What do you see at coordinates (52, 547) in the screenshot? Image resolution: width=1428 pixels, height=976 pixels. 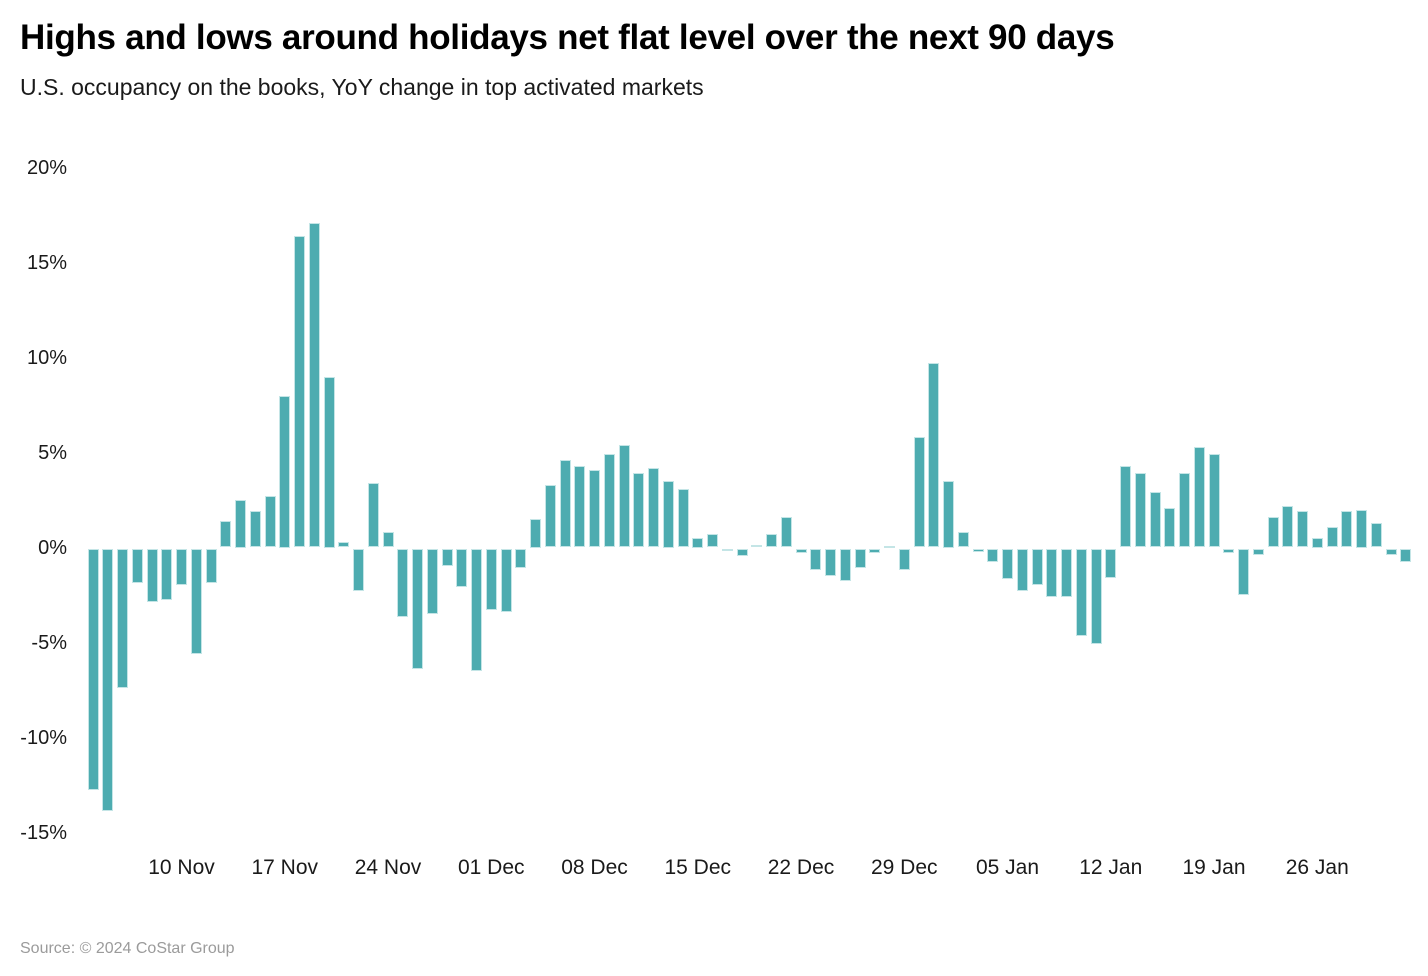 I see `y-axis-tick-0: 0%` at bounding box center [52, 547].